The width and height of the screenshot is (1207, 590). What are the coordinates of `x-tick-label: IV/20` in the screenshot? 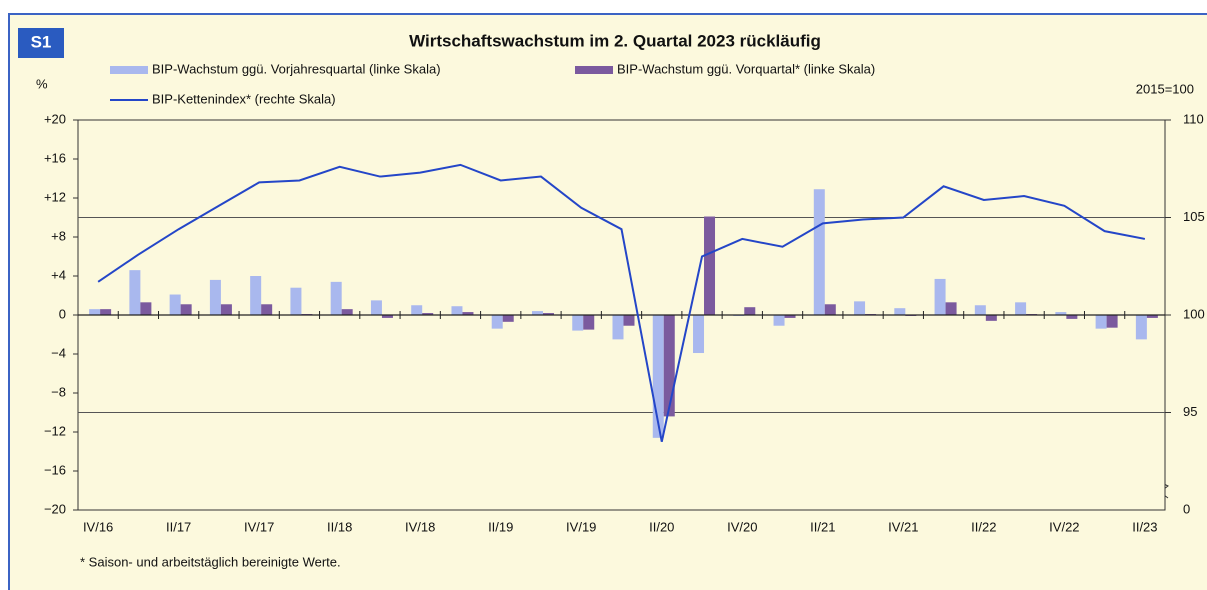 It's located at (742, 526).